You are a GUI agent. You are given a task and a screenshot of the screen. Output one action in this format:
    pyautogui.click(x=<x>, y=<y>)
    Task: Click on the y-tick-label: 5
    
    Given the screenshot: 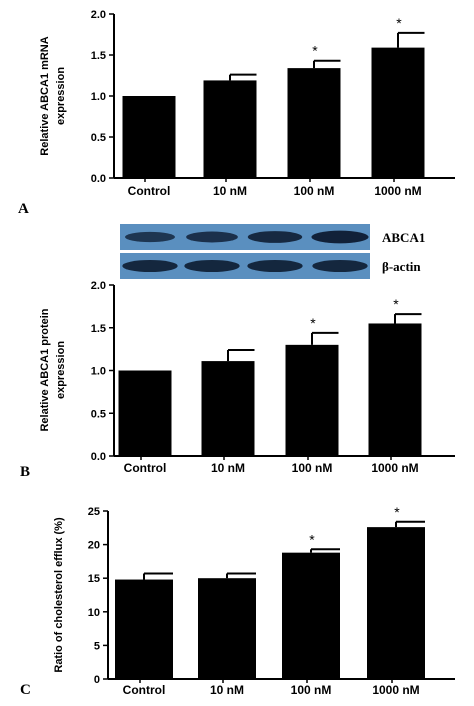 What is the action you would take?
    pyautogui.click(x=97, y=646)
    